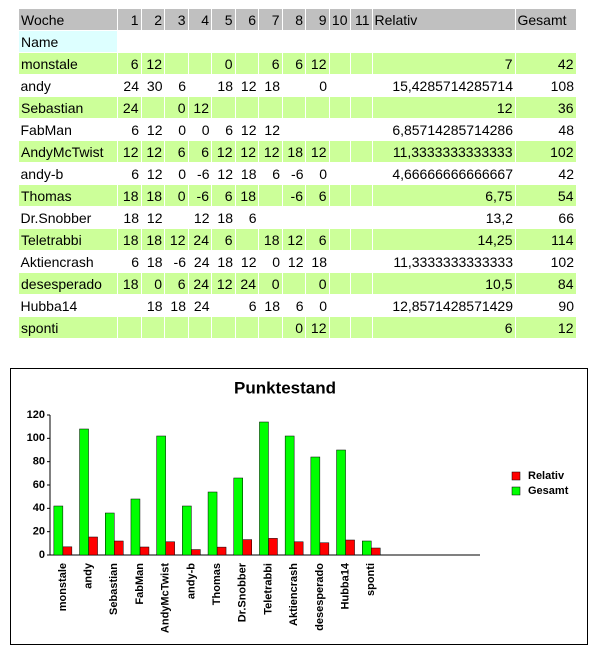 Image resolution: width=598 pixels, height=654 pixels. Describe the element at coordinates (443, 195) in the screenshot. I see `table-cell: 6,75` at that location.